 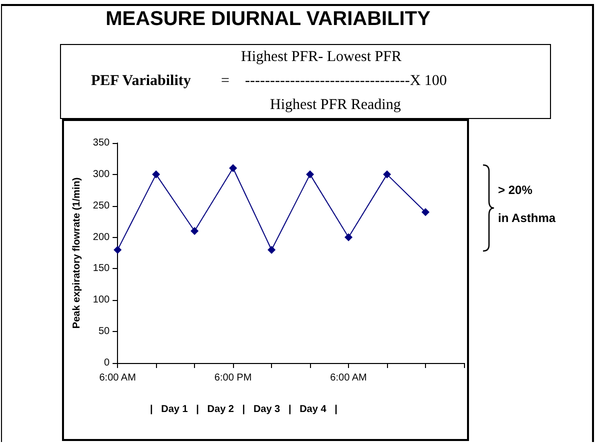 I want to click on text: in Asthma, so click(x=527, y=218).